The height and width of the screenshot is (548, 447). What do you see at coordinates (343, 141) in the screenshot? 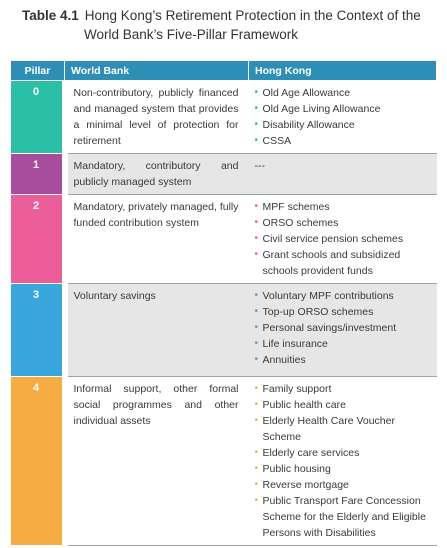
I see `list-item: • CSSA` at bounding box center [343, 141].